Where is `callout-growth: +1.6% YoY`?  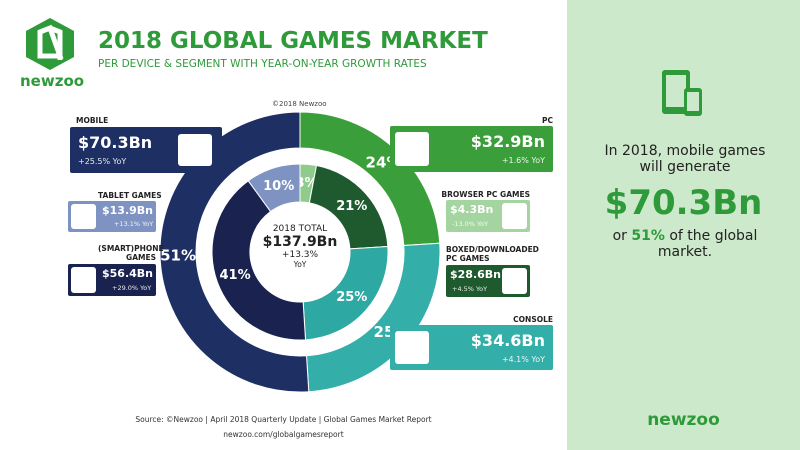
callout-growth: +1.6% YoY is located at coordinates (523, 160).